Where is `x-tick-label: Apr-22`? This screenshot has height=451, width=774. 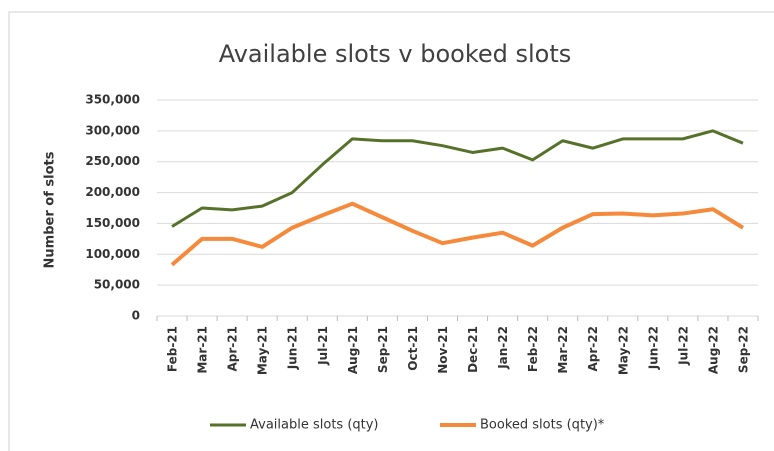 x-tick-label: Apr-22 is located at coordinates (593, 348).